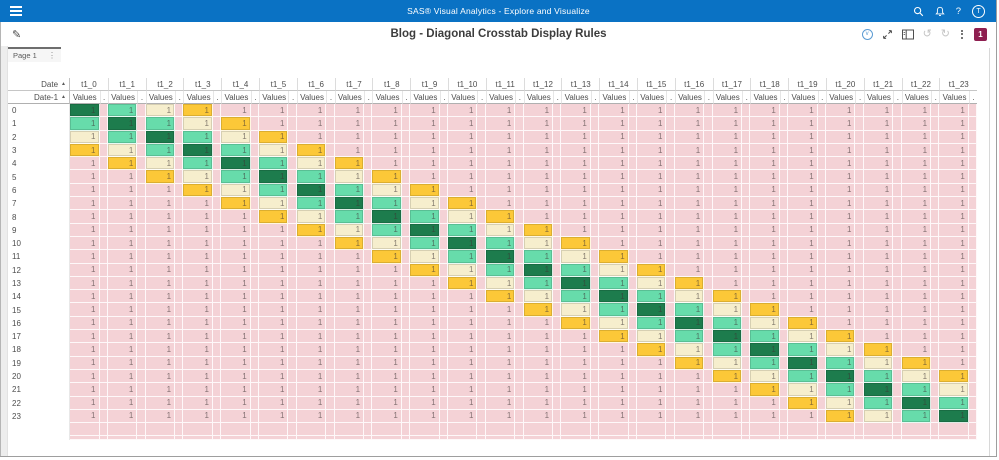  I want to click on column-header-t1_9: t1_9, so click(429, 84).